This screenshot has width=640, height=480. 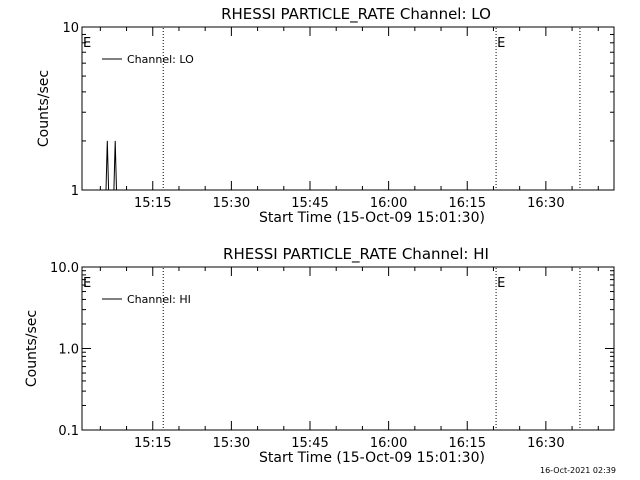 I want to click on y-tick-label: 1.0, so click(x=68, y=350).